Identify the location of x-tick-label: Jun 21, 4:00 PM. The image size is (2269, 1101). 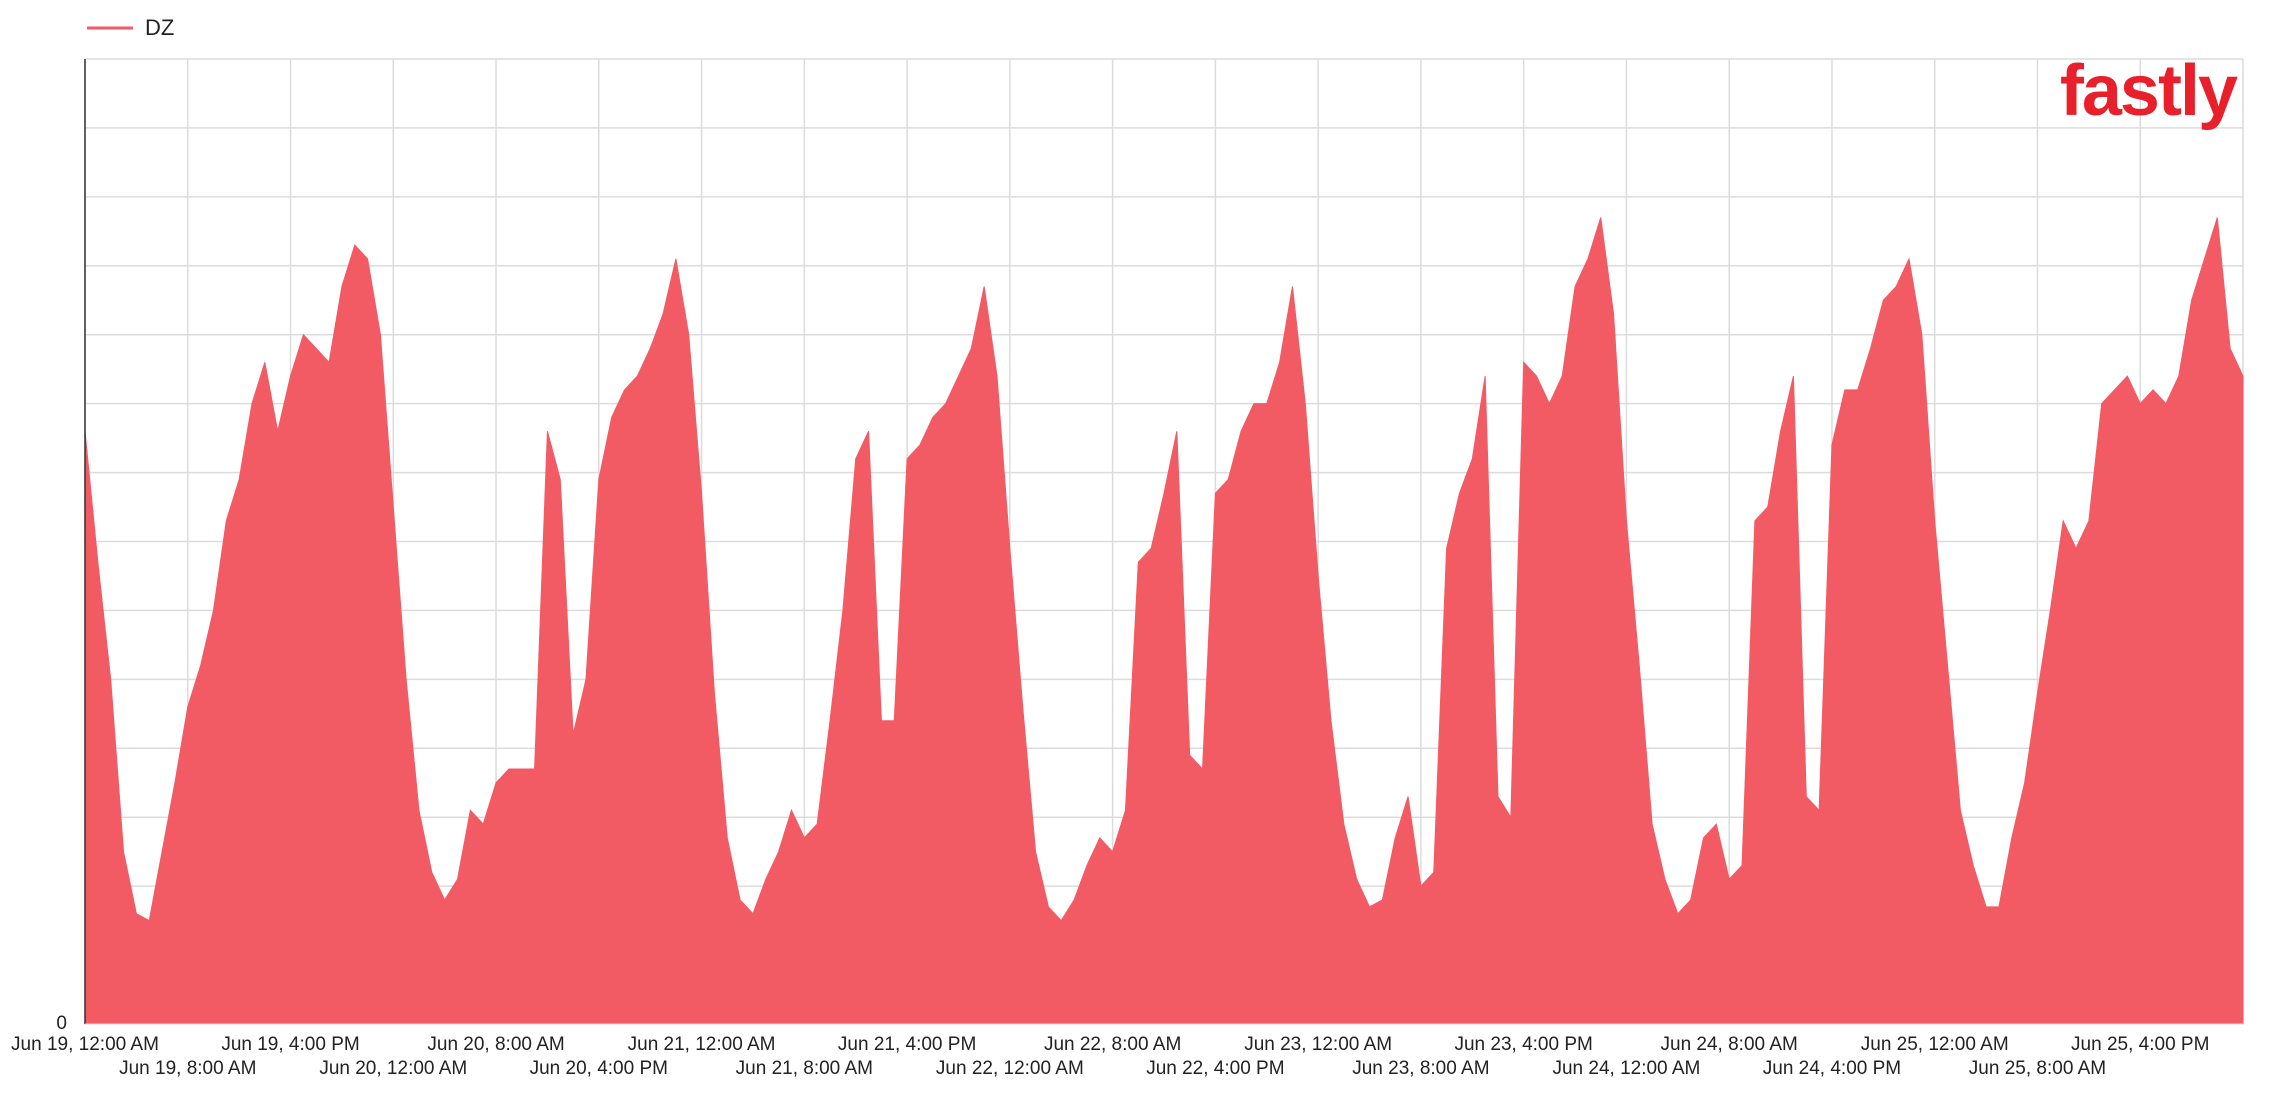
(907, 1044).